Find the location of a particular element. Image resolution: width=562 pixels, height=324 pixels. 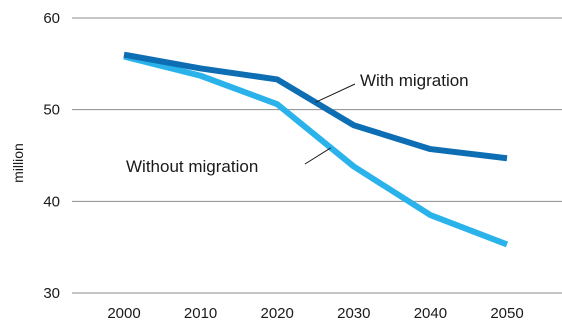

y-tick-label: 30 is located at coordinates (51, 293).